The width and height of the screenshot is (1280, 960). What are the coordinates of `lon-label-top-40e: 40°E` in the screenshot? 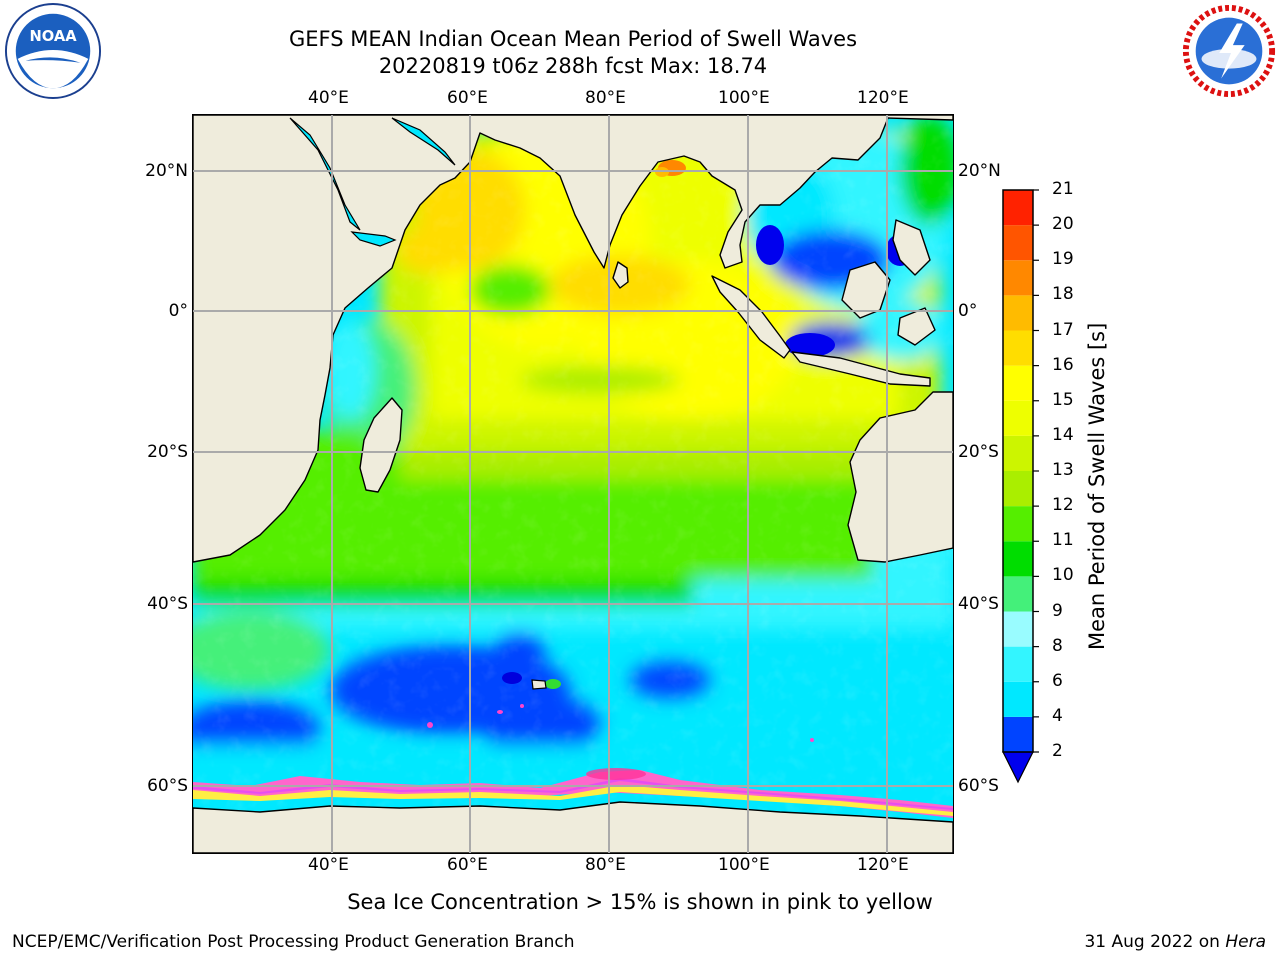 It's located at (328, 98).